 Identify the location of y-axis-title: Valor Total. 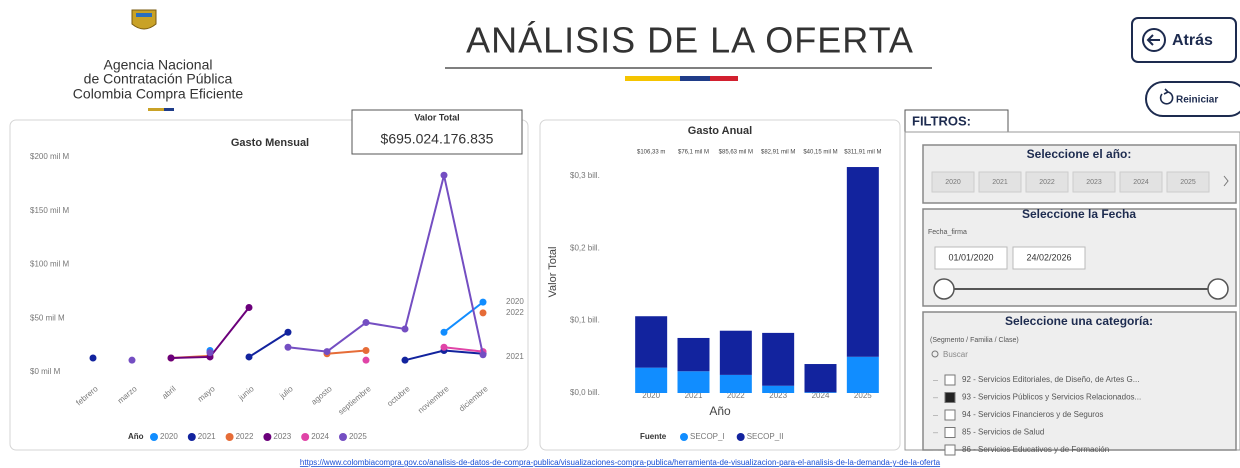
(553, 272).